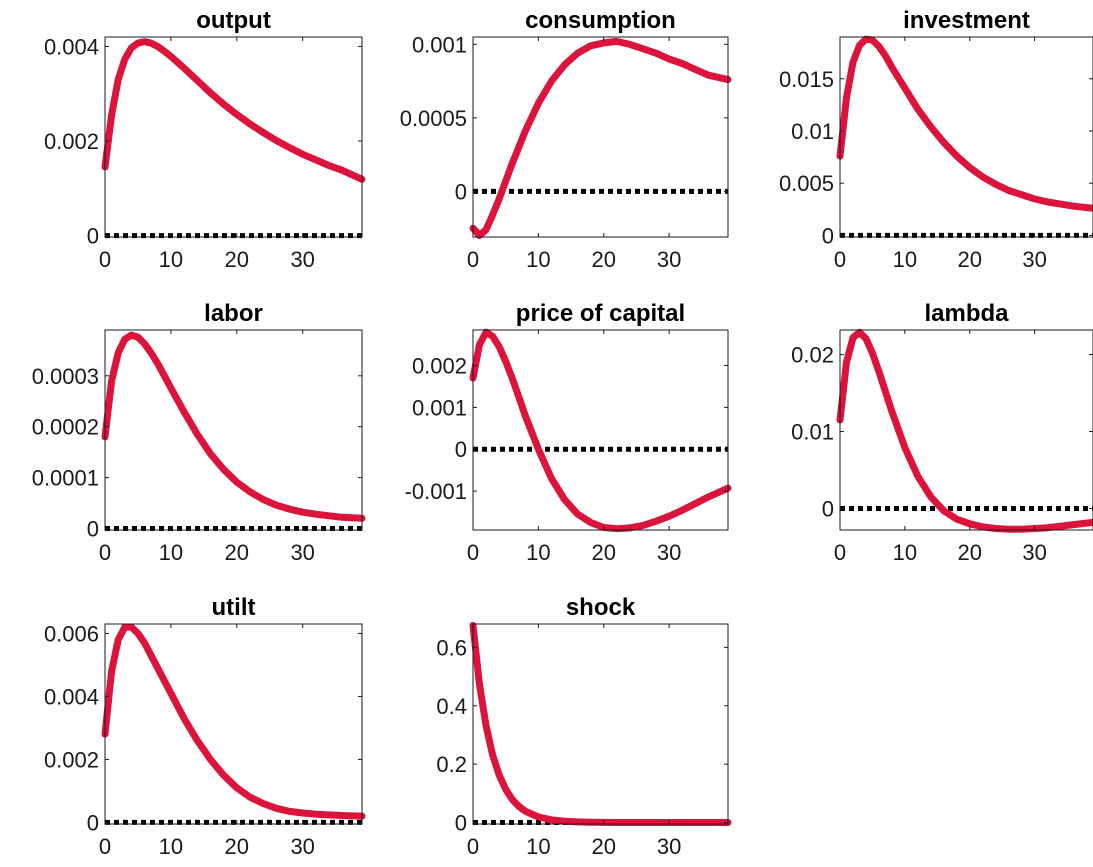  Describe the element at coordinates (233, 313) in the screenshot. I see `panel-title: labor` at that location.